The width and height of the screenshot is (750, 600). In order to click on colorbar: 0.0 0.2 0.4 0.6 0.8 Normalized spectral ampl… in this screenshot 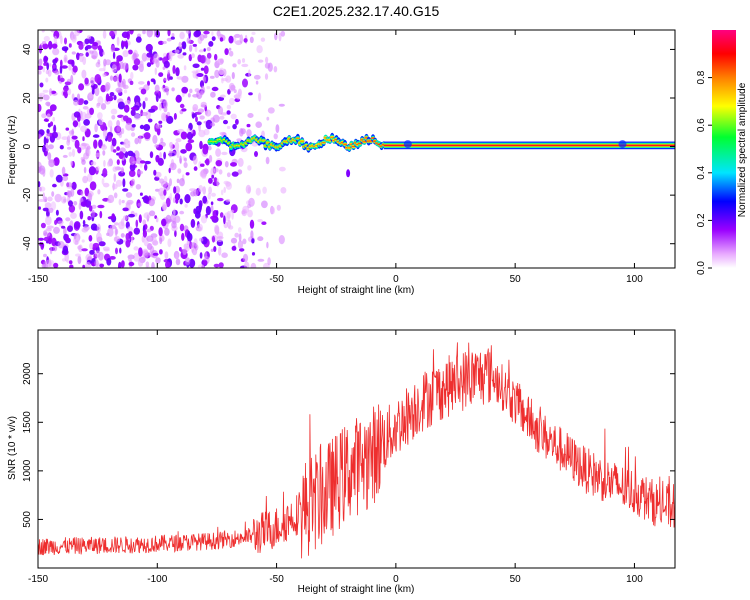, I will do `click(722, 152)`.